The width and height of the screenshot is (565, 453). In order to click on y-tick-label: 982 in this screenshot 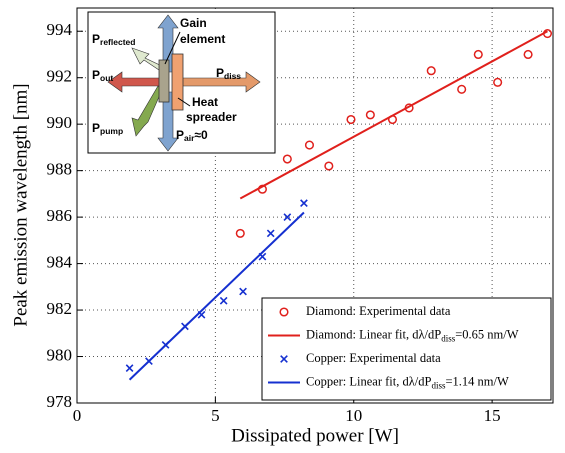, I will do `click(60, 308)`.